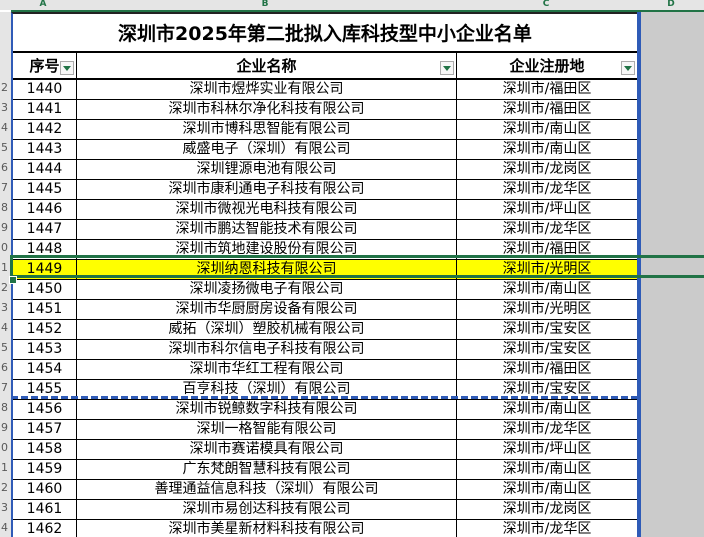  What do you see at coordinates (267, 528) in the screenshot?
I see `cell-company-name: 深圳市美星新材料科技有限公司` at bounding box center [267, 528].